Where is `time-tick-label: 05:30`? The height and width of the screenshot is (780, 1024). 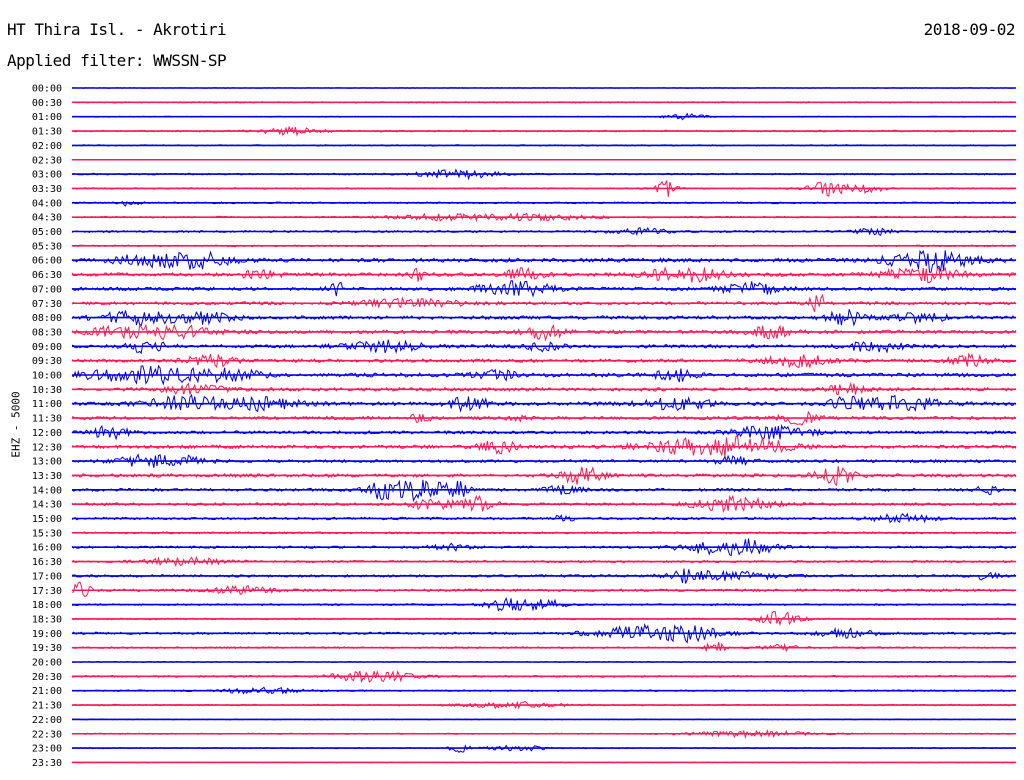
time-tick-label: 05:30 is located at coordinates (47, 246).